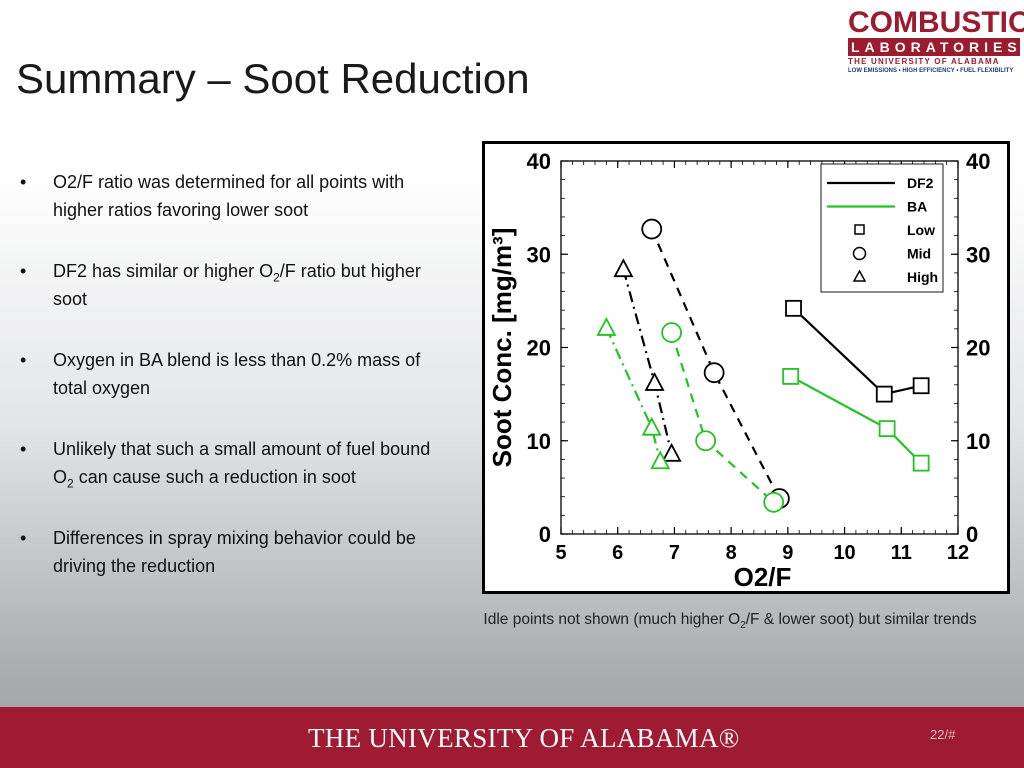  What do you see at coordinates (859, 229) in the screenshot?
I see `legend-square-icon` at bounding box center [859, 229].